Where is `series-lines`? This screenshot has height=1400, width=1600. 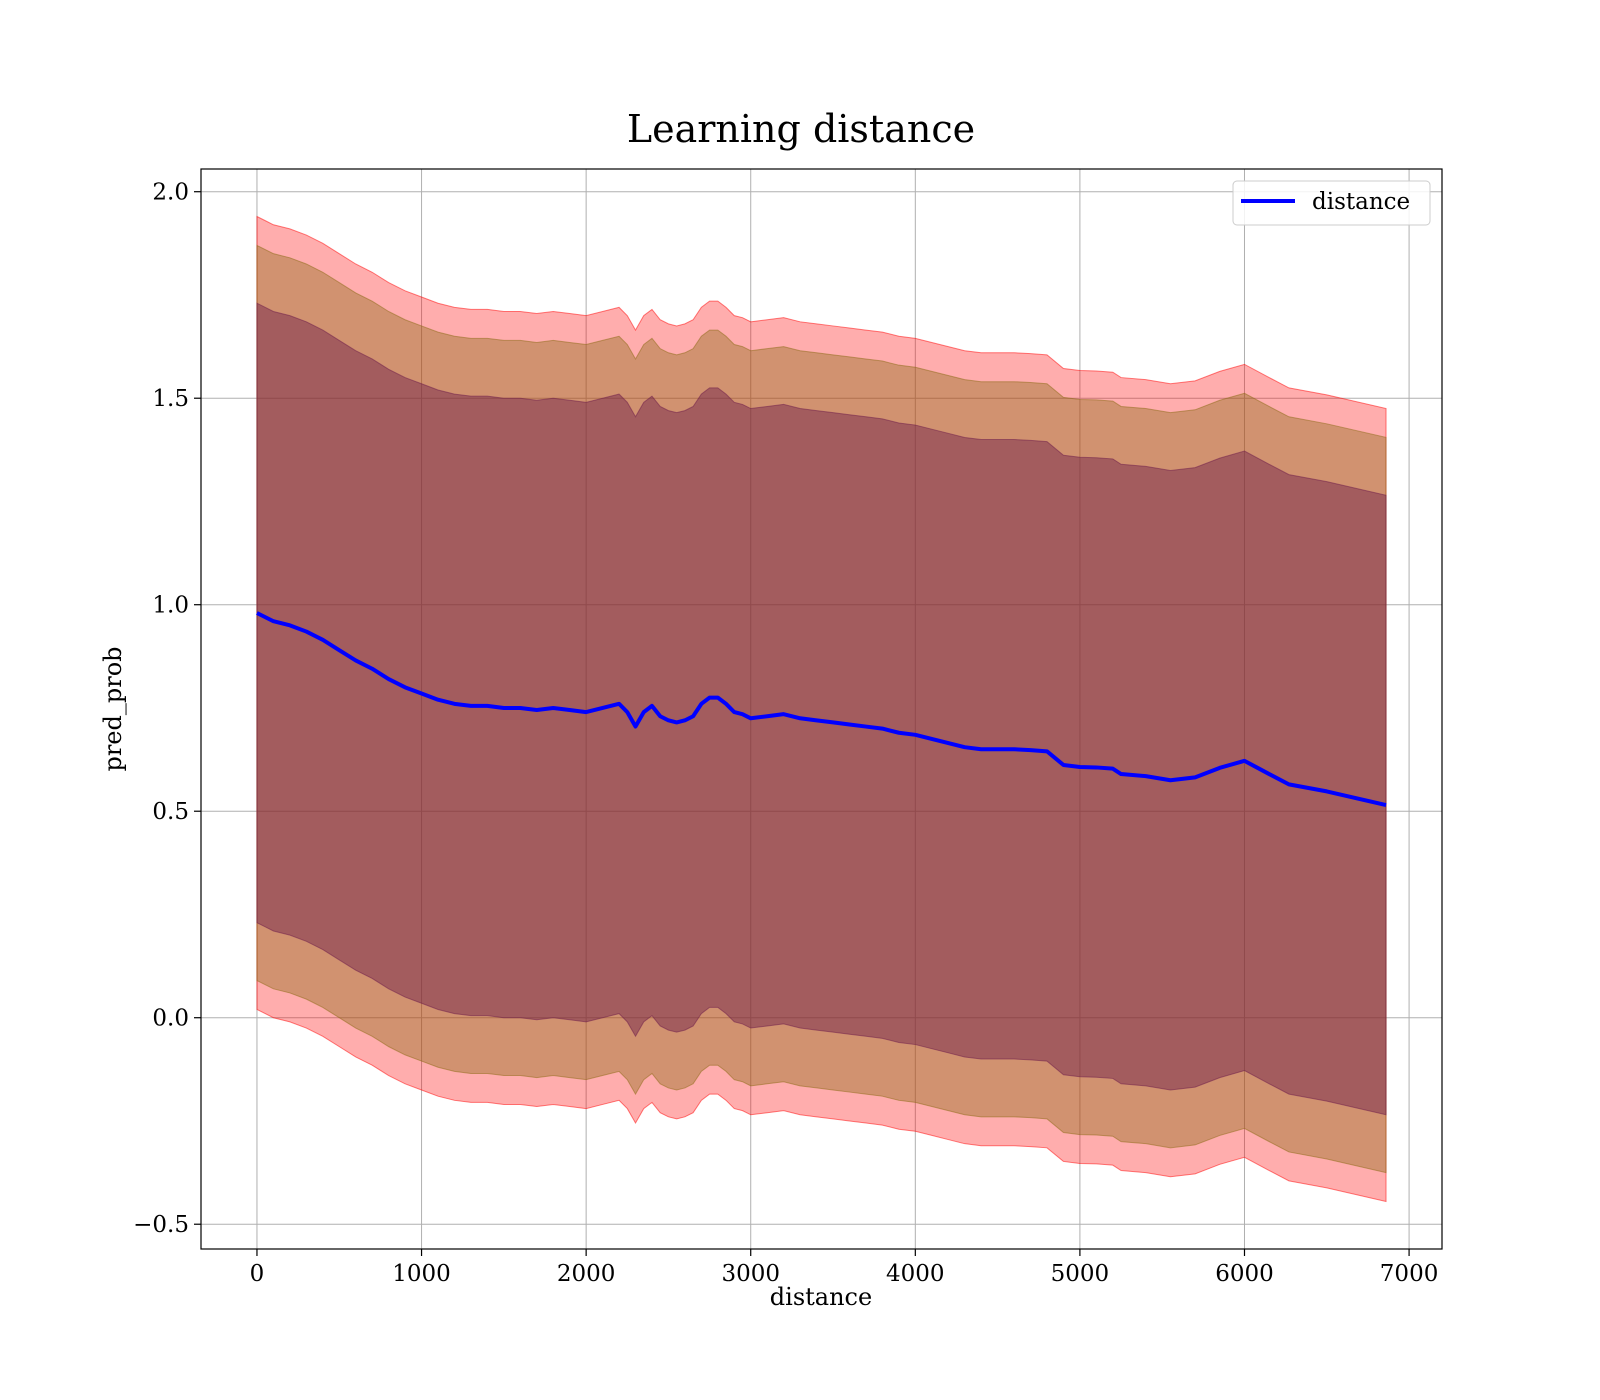 series-lines is located at coordinates (821, 709).